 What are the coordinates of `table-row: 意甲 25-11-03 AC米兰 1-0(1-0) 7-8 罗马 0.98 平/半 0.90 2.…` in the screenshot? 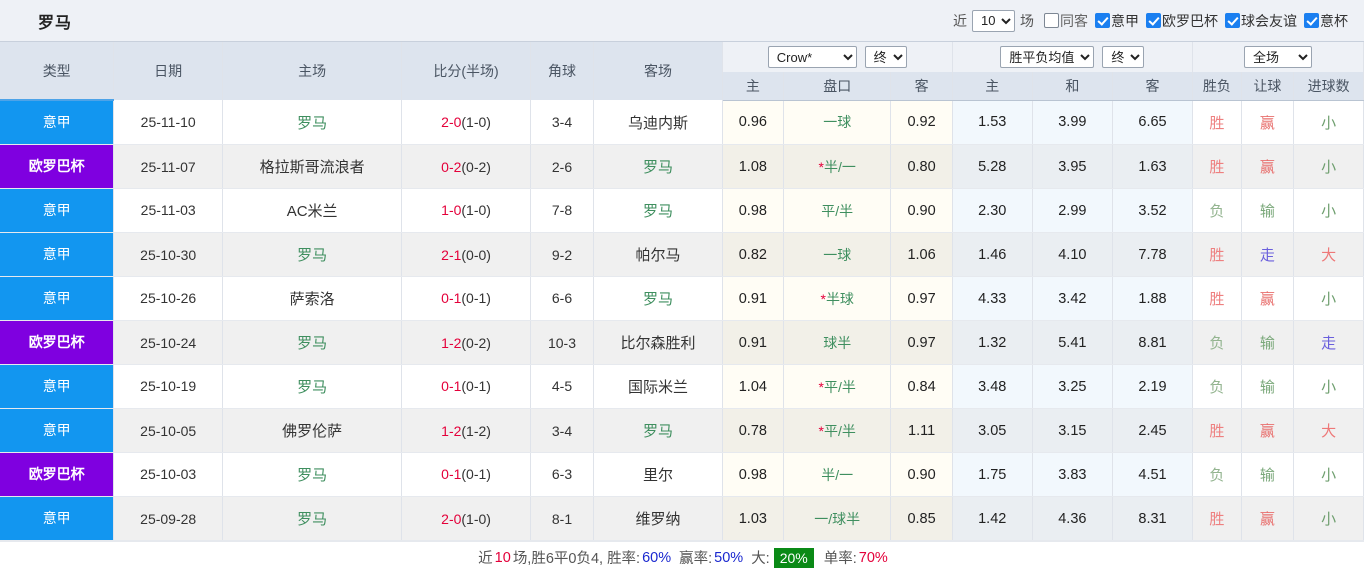 It's located at (682, 210).